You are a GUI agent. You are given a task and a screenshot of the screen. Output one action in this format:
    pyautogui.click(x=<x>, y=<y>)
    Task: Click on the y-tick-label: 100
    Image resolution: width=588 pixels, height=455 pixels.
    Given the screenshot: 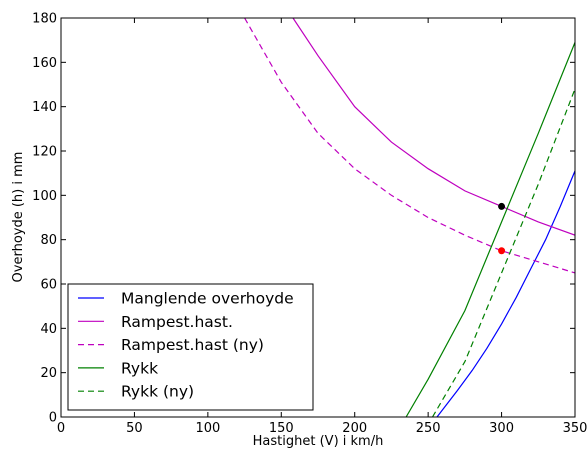 What is the action you would take?
    pyautogui.click(x=44, y=196)
    